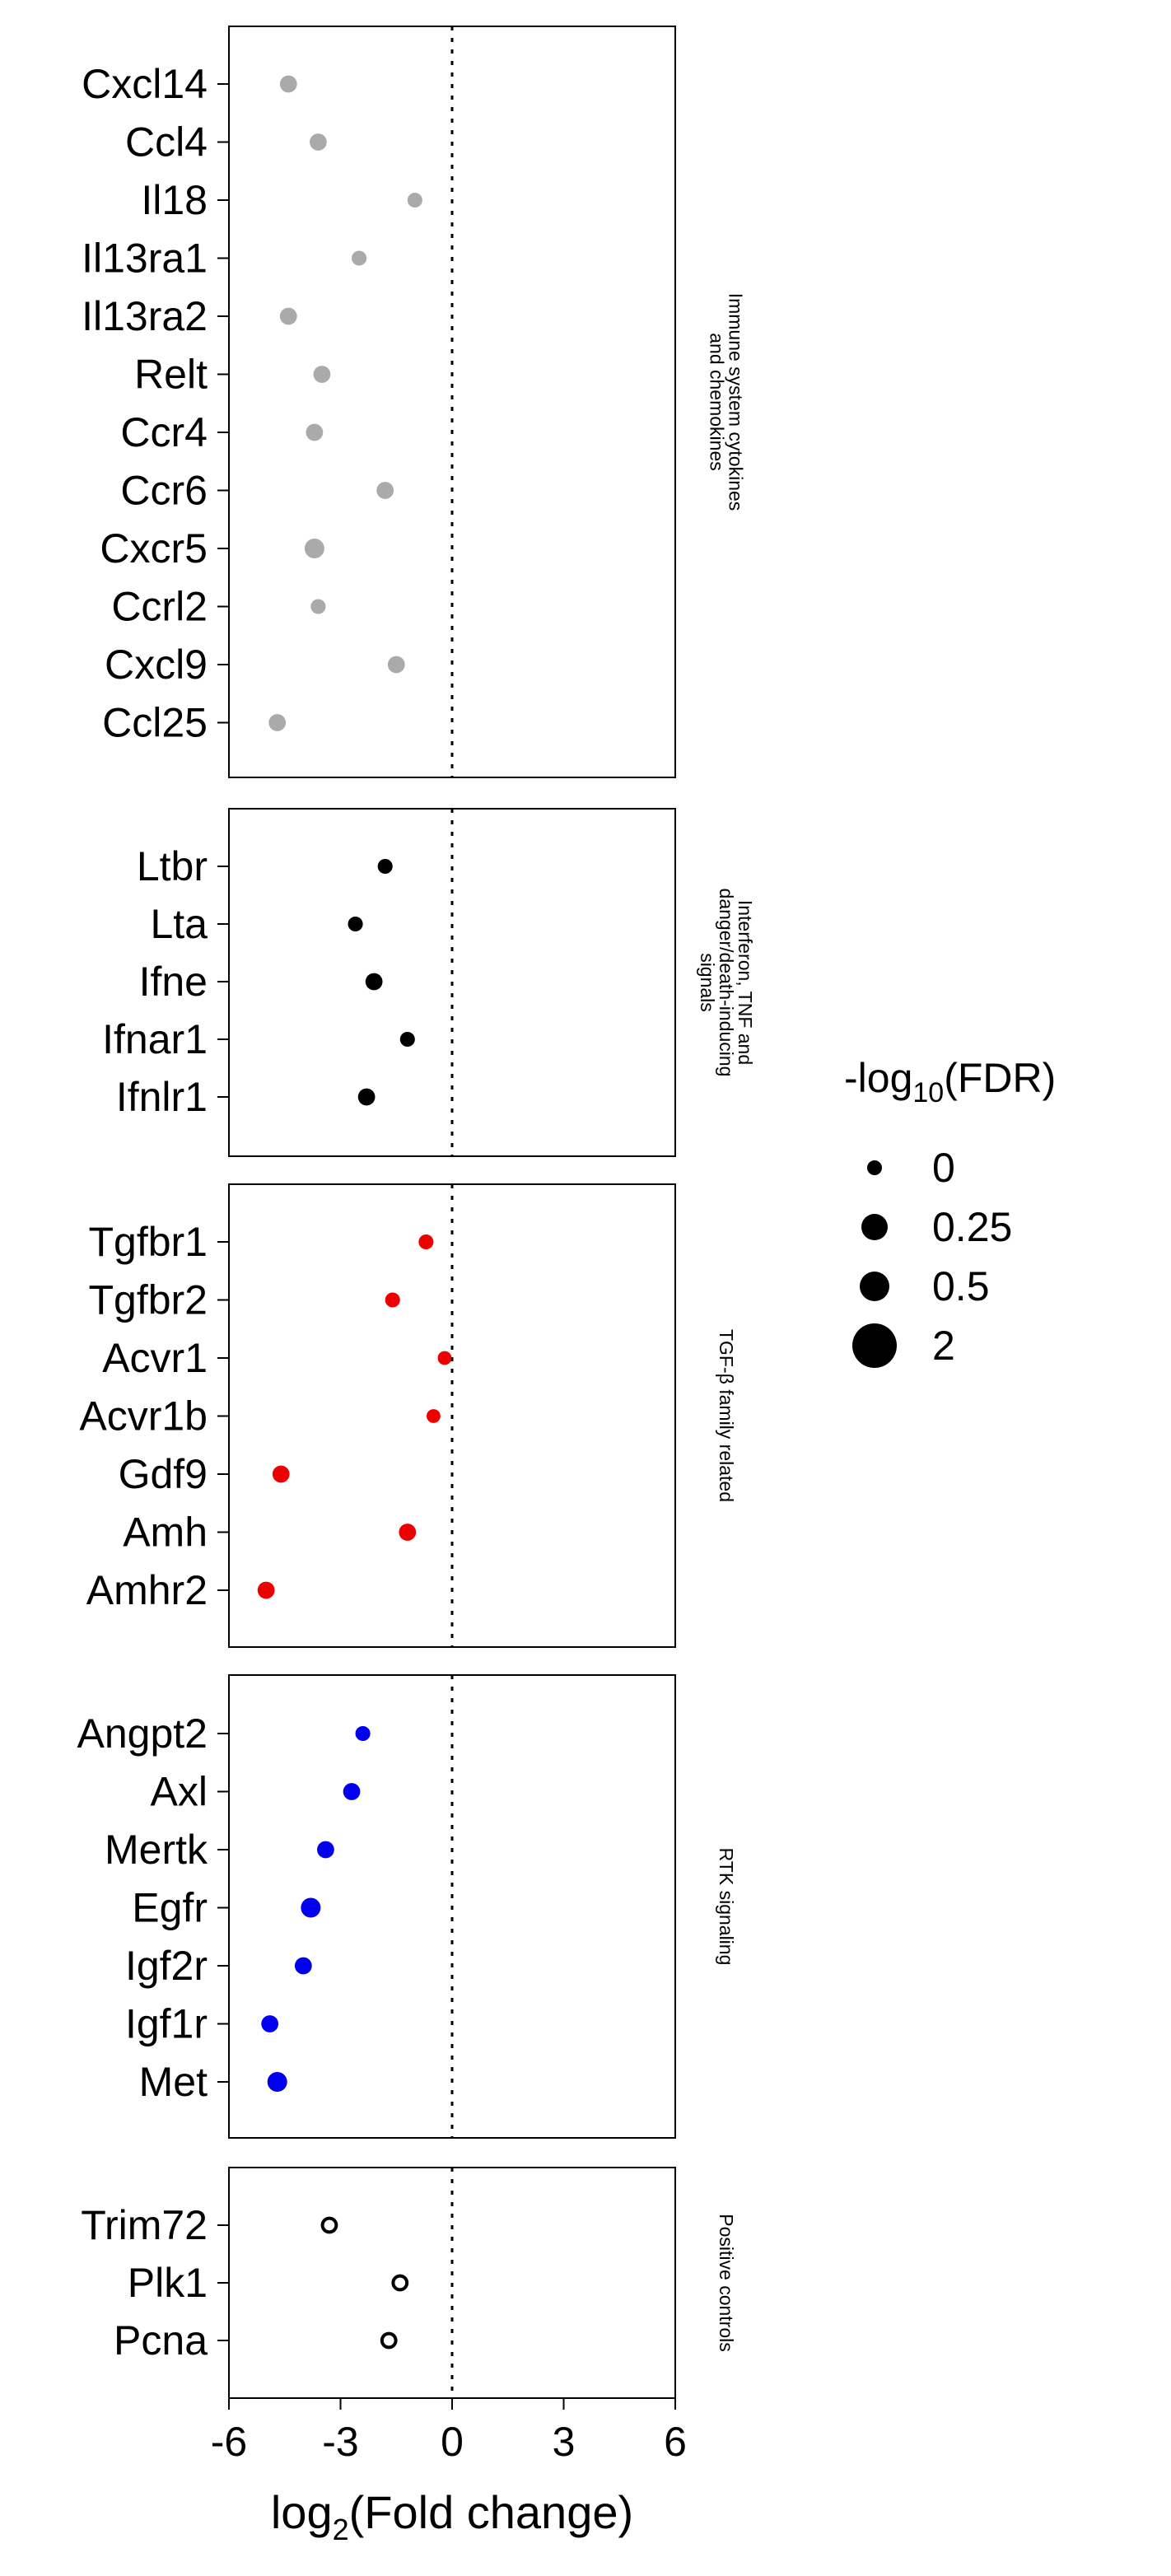 This screenshot has height=2576, width=1171. Describe the element at coordinates (726, 1415) in the screenshot. I see `strip-label: TGF-β family related` at that location.